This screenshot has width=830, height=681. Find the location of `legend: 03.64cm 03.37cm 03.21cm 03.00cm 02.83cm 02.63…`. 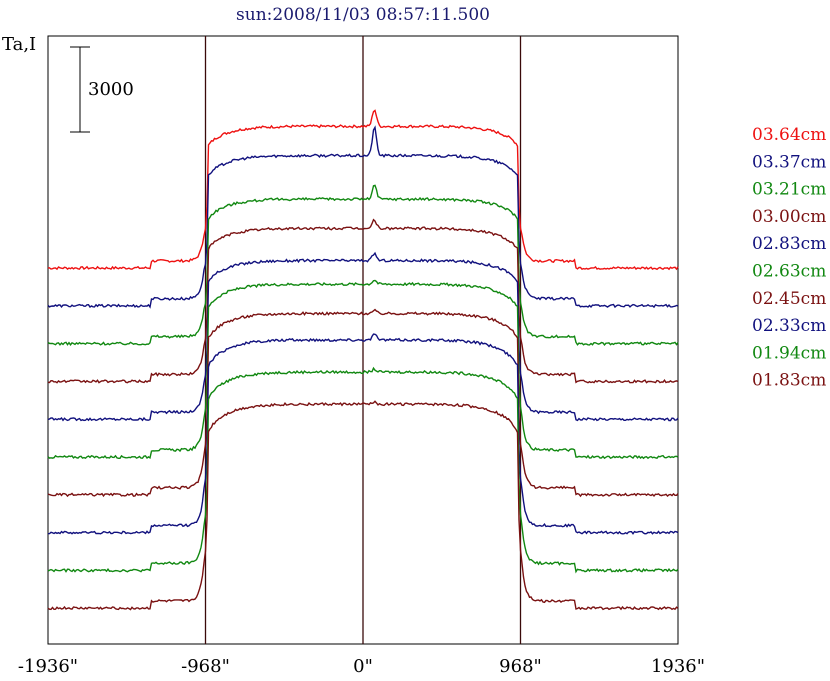

legend: 03.64cm 03.37cm 03.21cm 03.00cm 02.83cm 02.63… is located at coordinates (789, 258).